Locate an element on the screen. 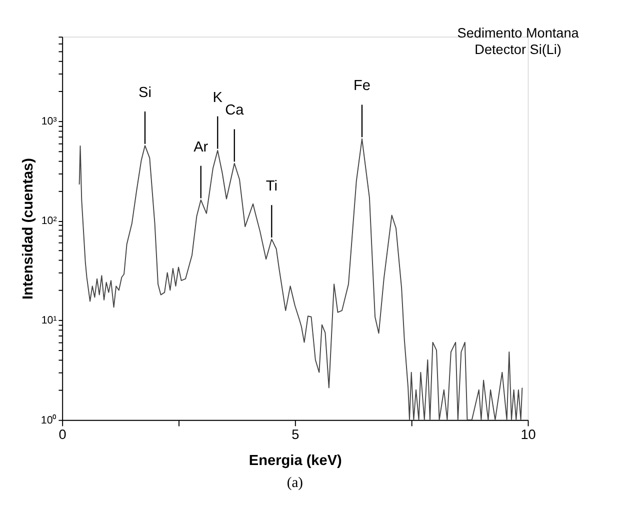 This screenshot has height=512, width=618. x-axis-title: Energia (keV) is located at coordinates (295, 461).